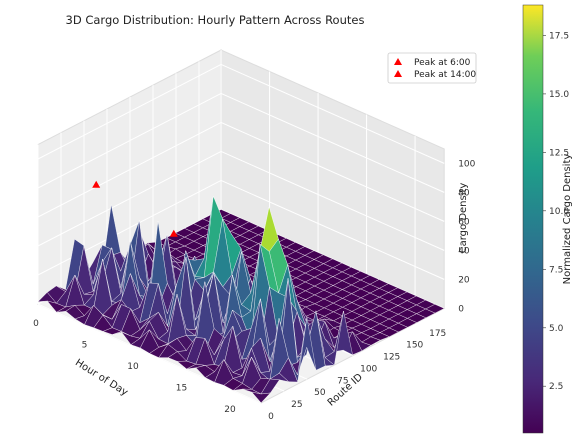  Describe the element at coordinates (230, 410) in the screenshot. I see `x-tick-label: 20` at that location.